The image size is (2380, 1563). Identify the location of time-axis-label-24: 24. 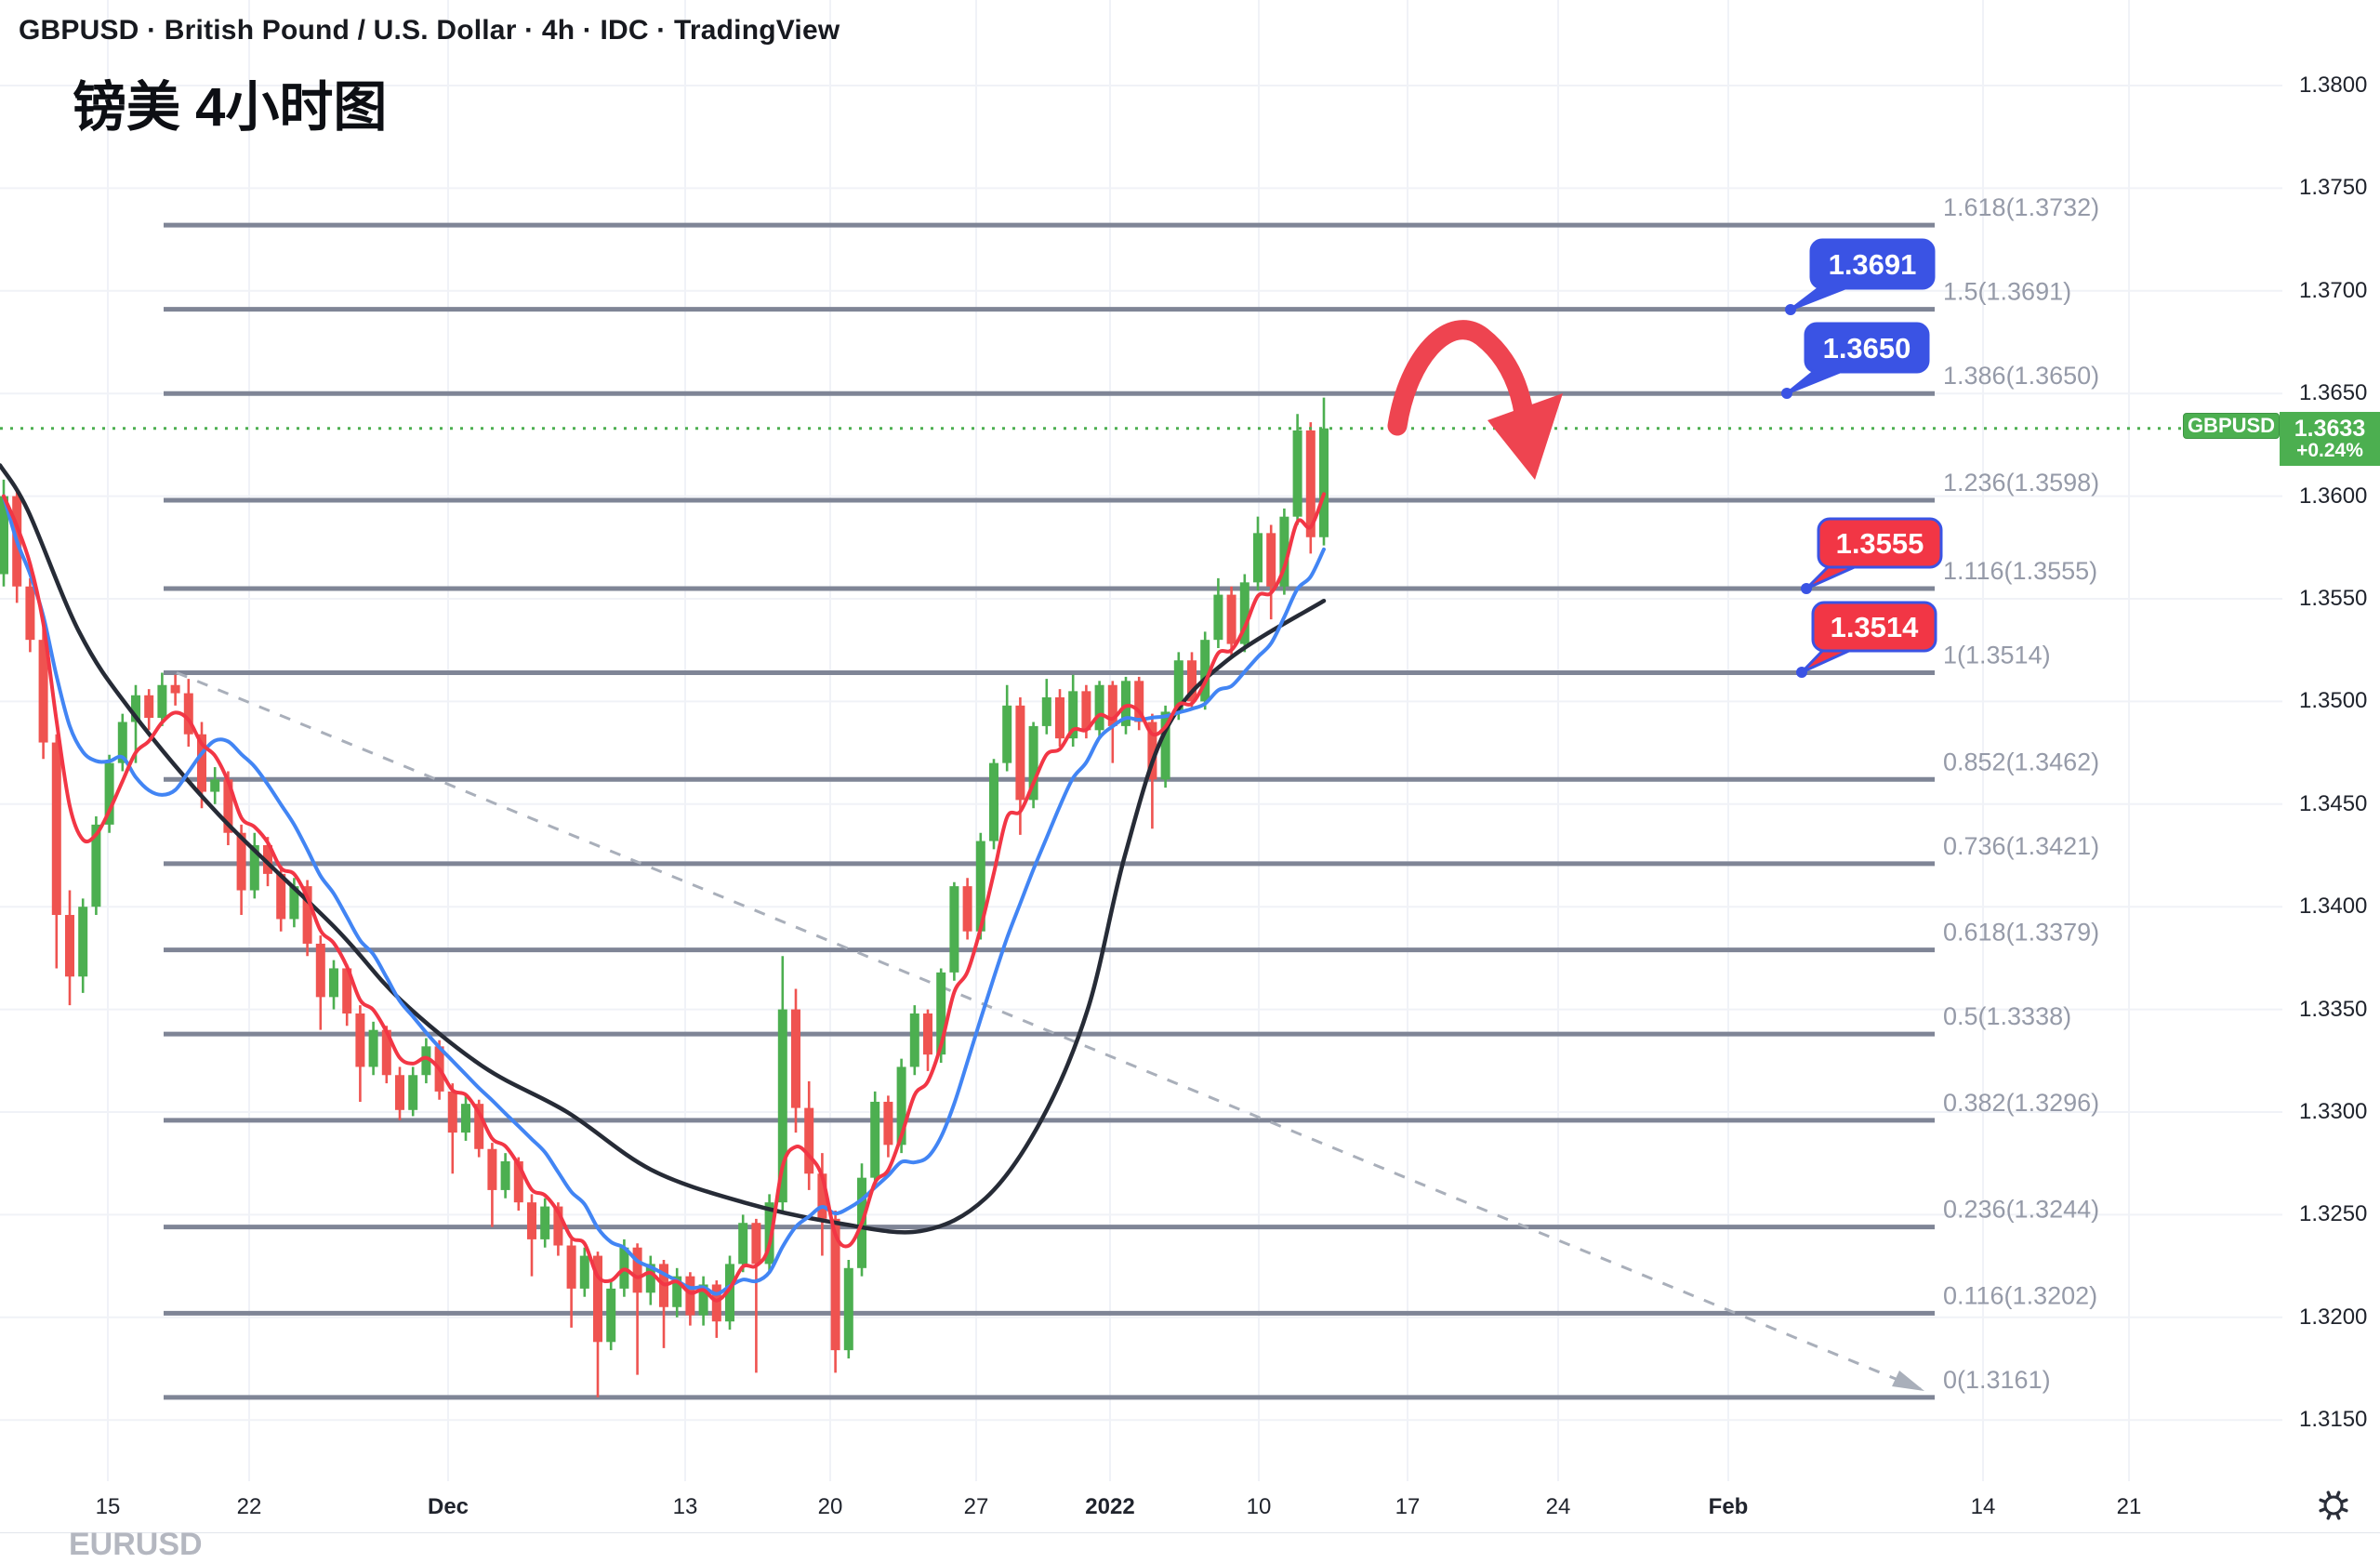
(1558, 1507).